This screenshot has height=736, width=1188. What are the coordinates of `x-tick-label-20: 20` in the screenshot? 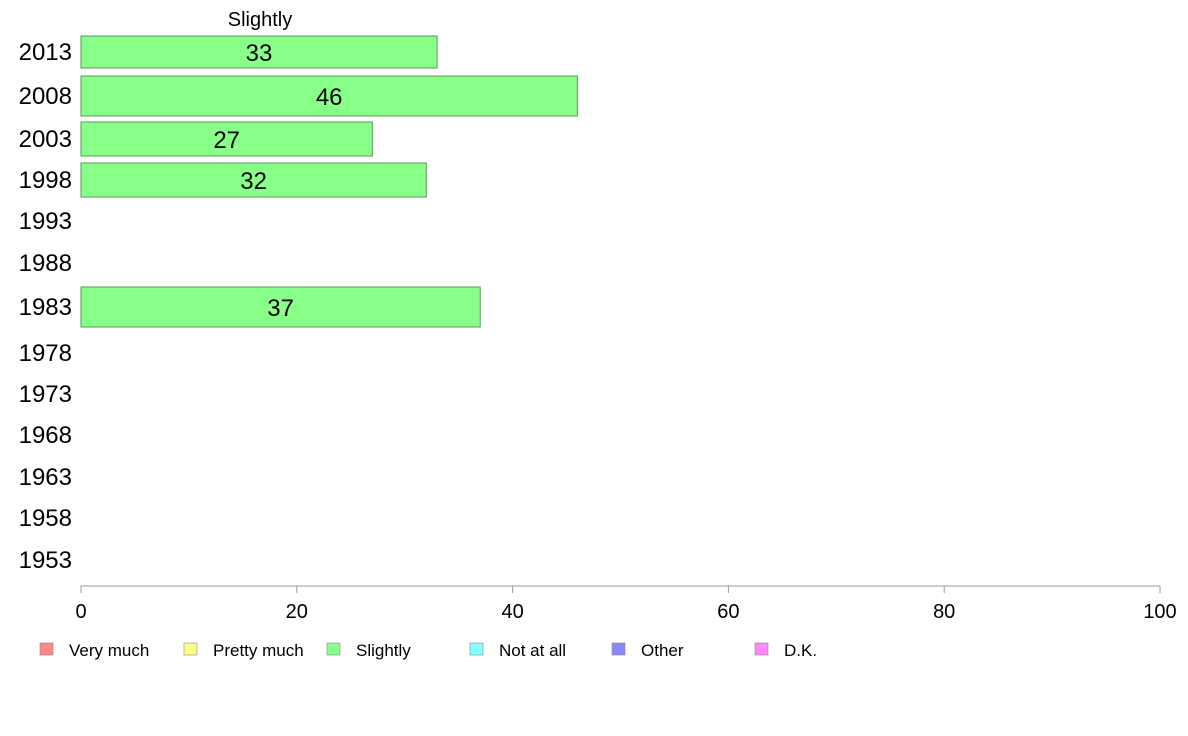 It's located at (297, 612).